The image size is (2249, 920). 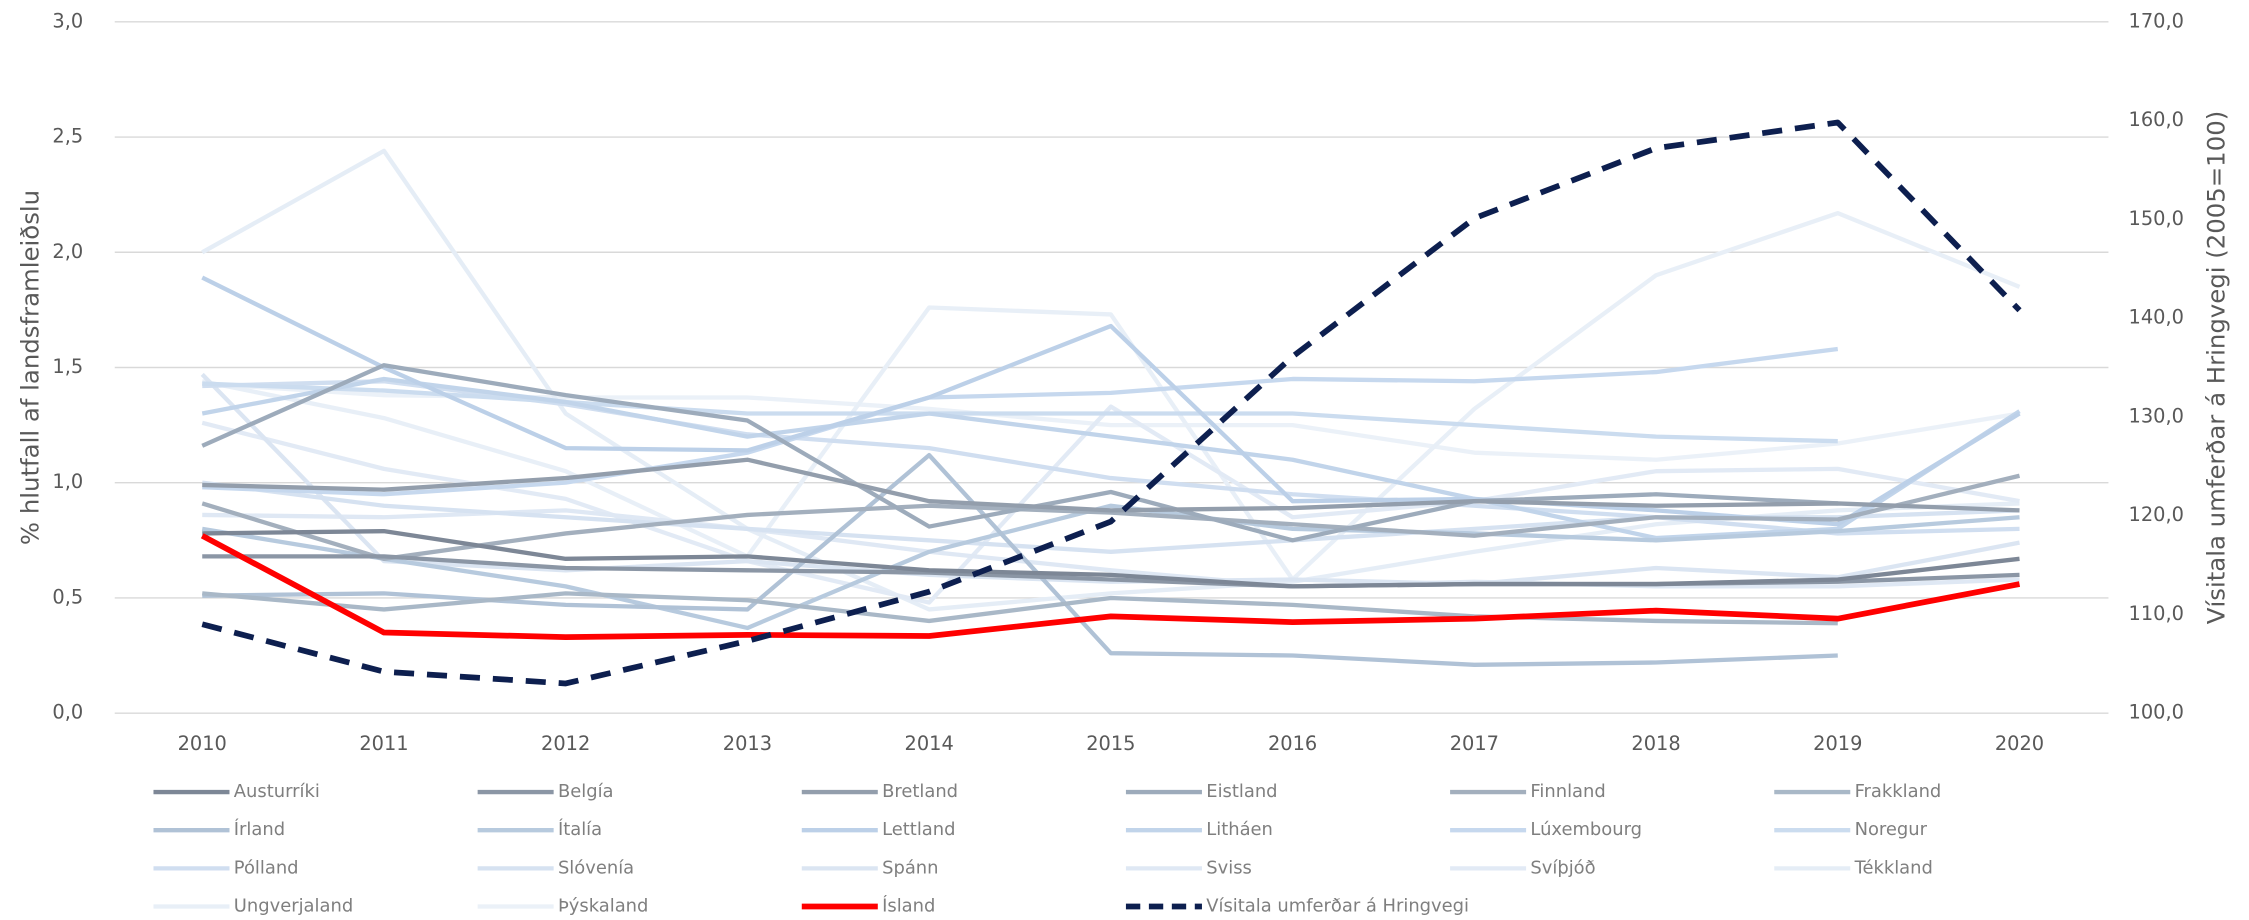 I want to click on legend-text: Svíþjóð, so click(x=1562, y=867).